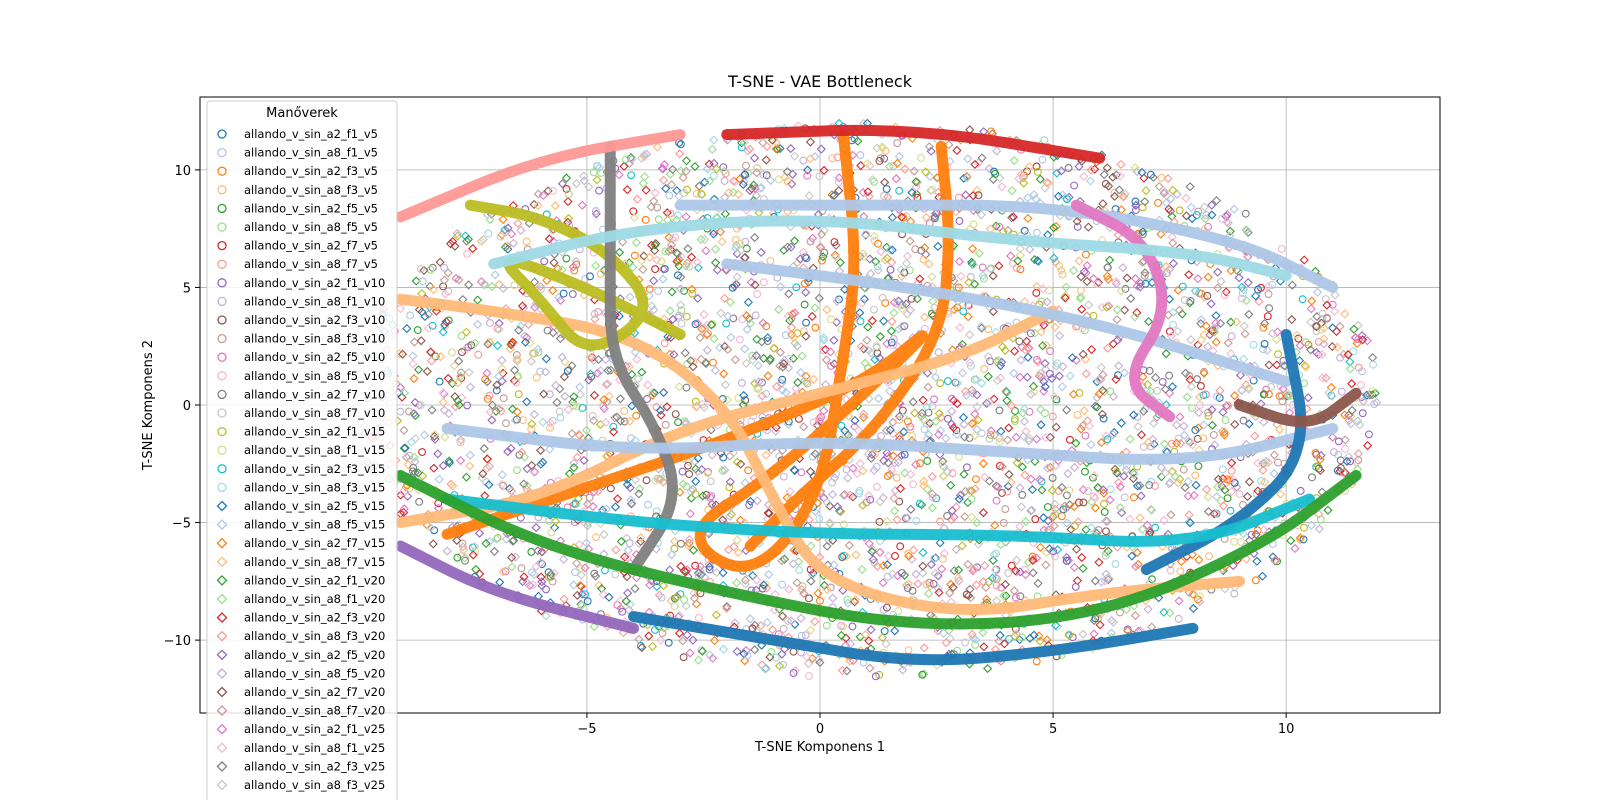  What do you see at coordinates (575, 275) in the screenshot?
I see `trajectory-line` at bounding box center [575, 275].